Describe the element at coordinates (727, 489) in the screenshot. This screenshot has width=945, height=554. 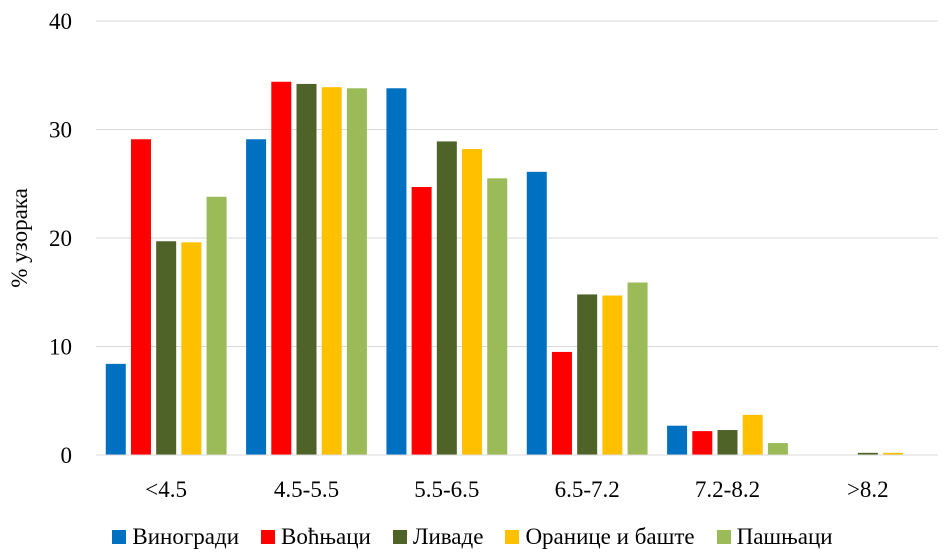
I see `x-tick-label: 7.2-8.2` at that location.